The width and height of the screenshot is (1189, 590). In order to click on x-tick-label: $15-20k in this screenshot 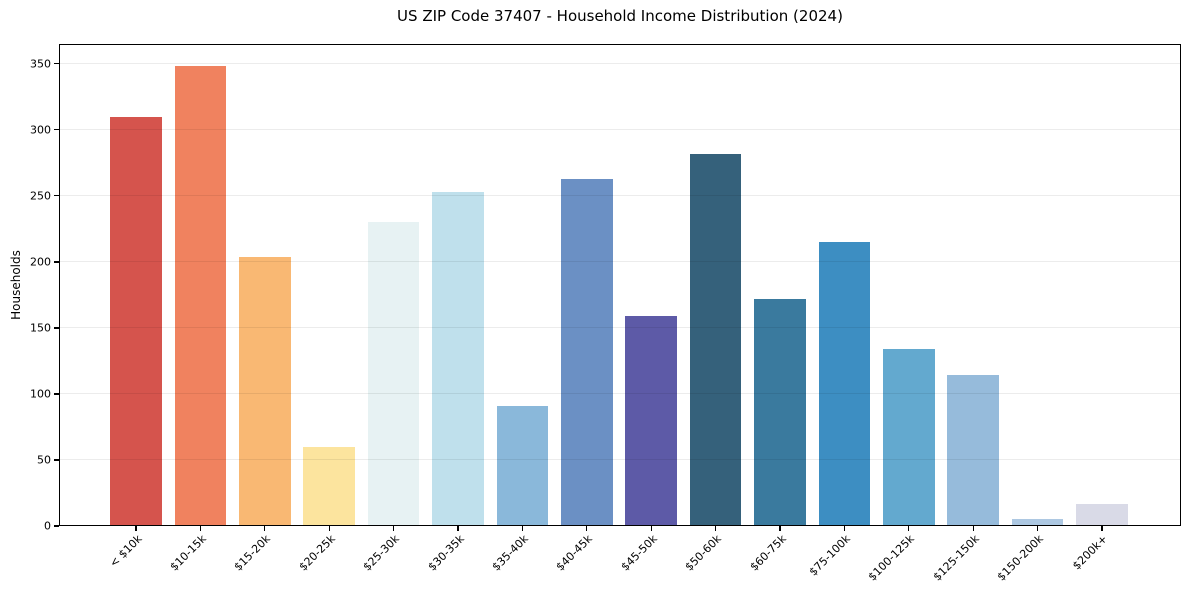, I will do `click(253, 553)`.